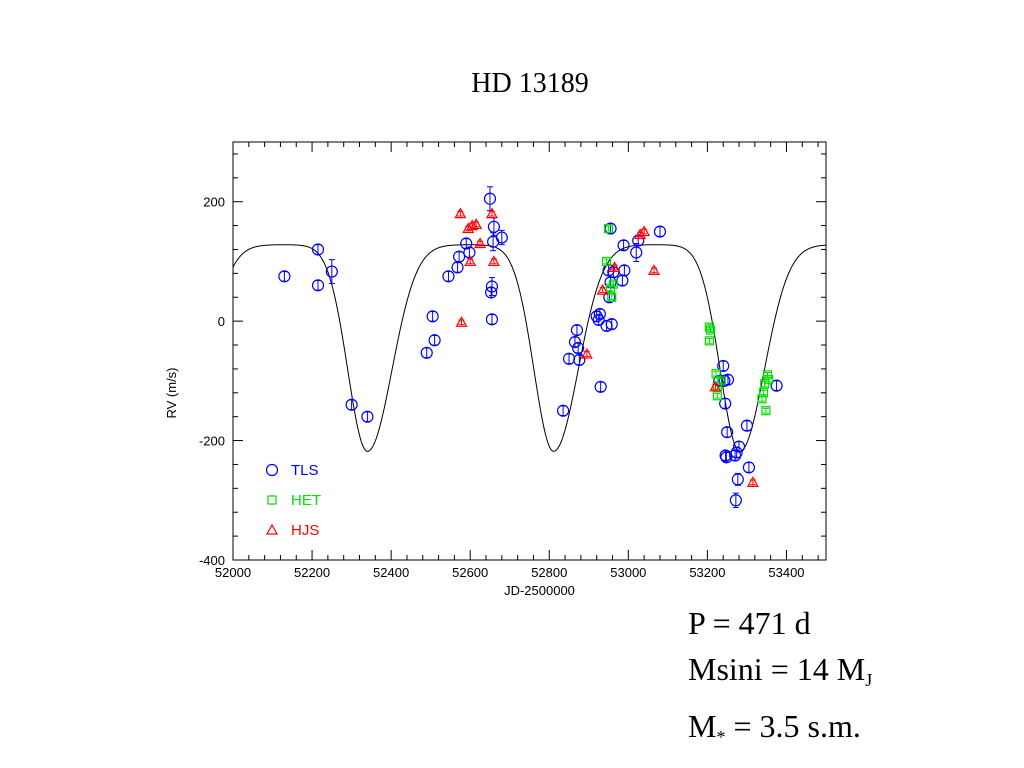 The height and width of the screenshot is (768, 1024). I want to click on period-label: P = 471 d, so click(749, 623).